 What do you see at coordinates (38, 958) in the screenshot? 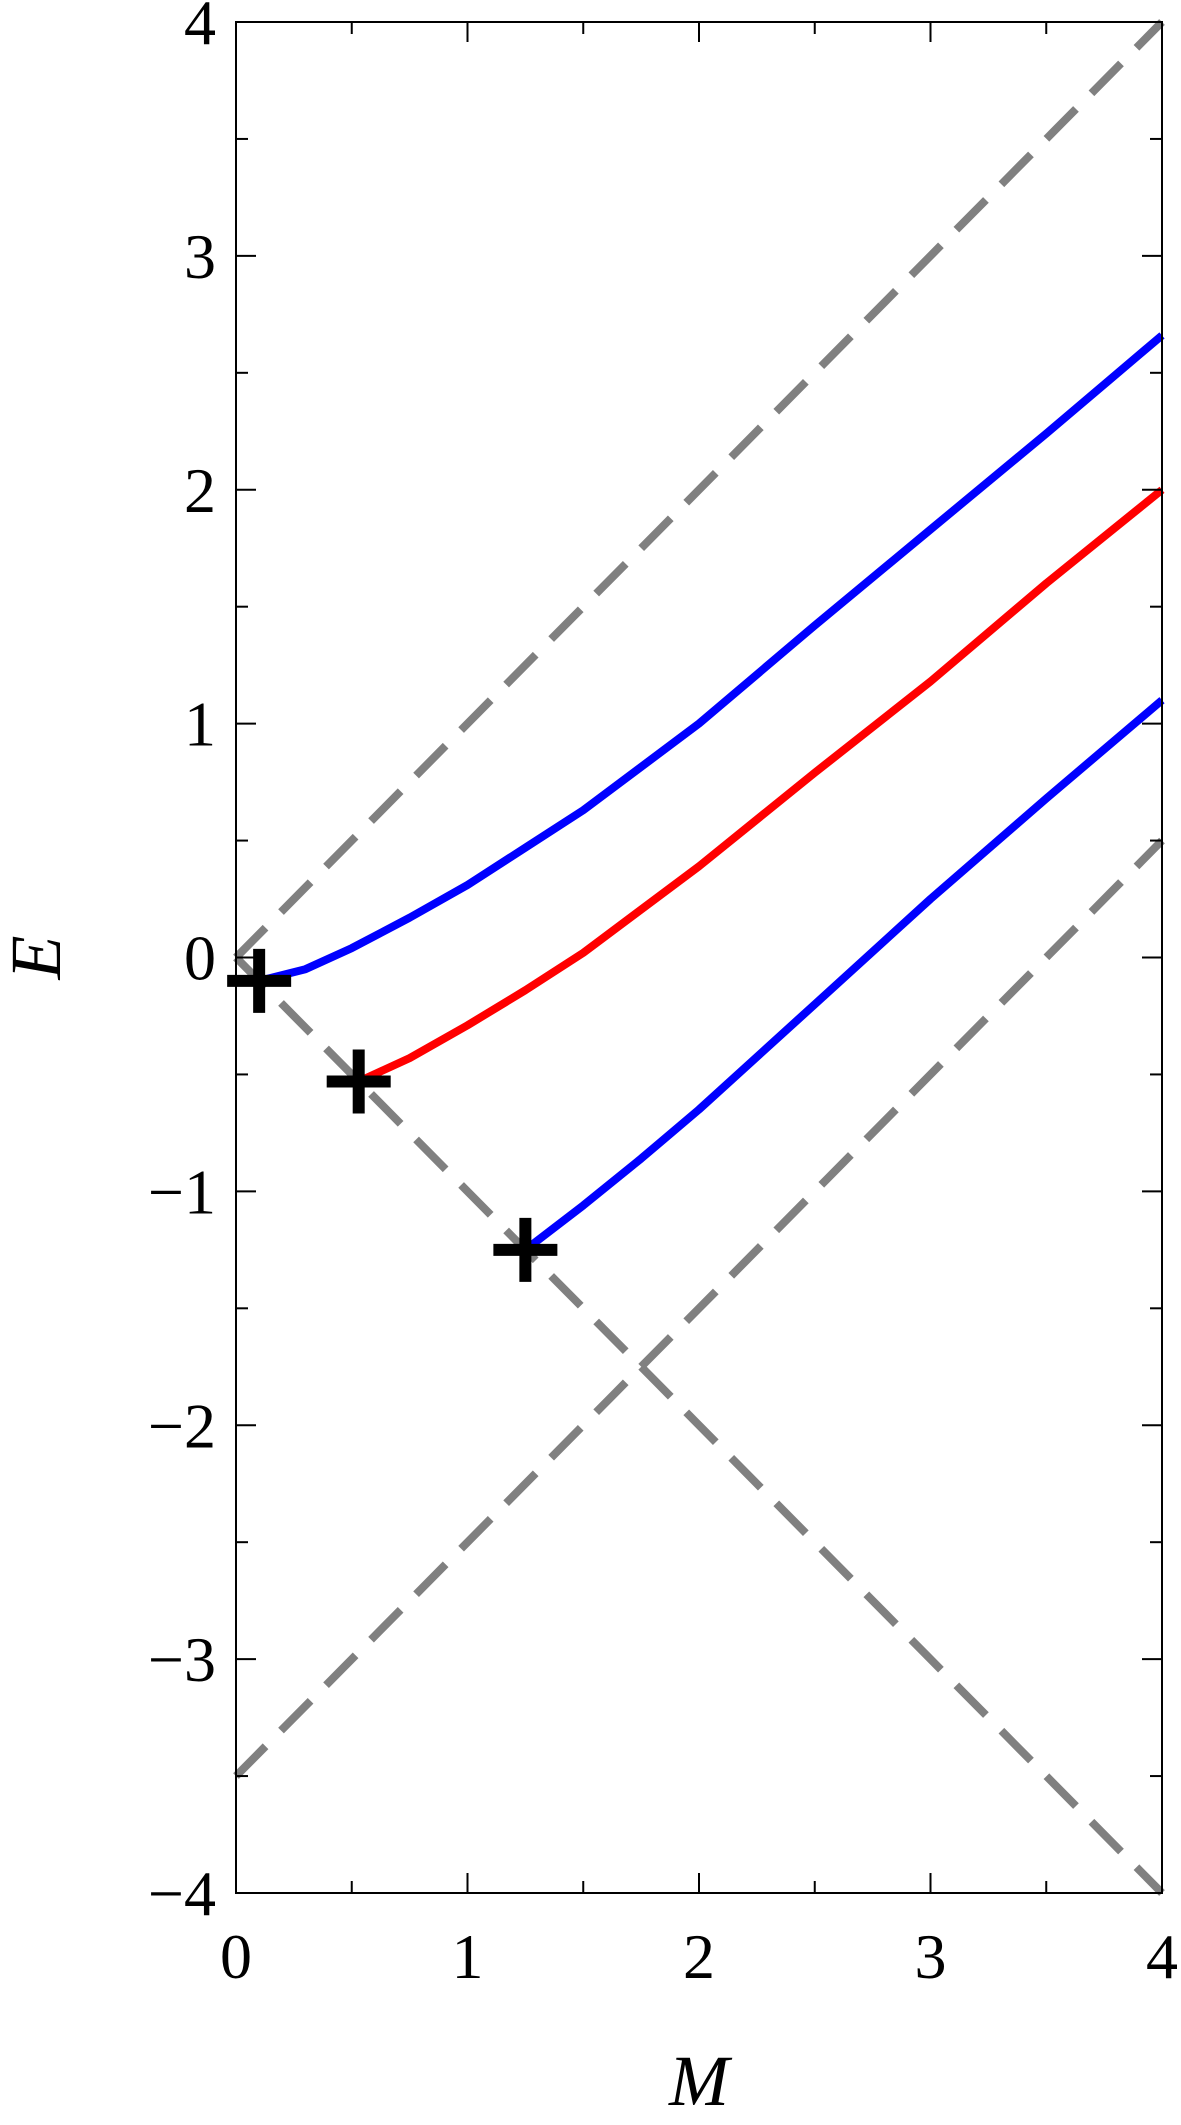
I see `y-axis-label: E` at bounding box center [38, 958].